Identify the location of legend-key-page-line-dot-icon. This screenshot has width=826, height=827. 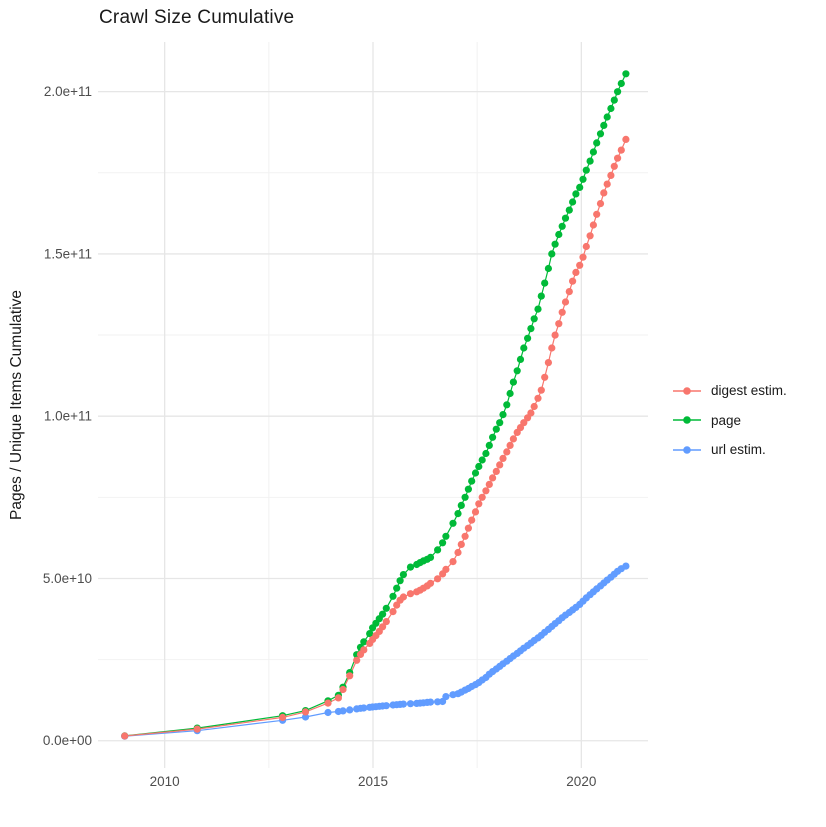
(687, 420).